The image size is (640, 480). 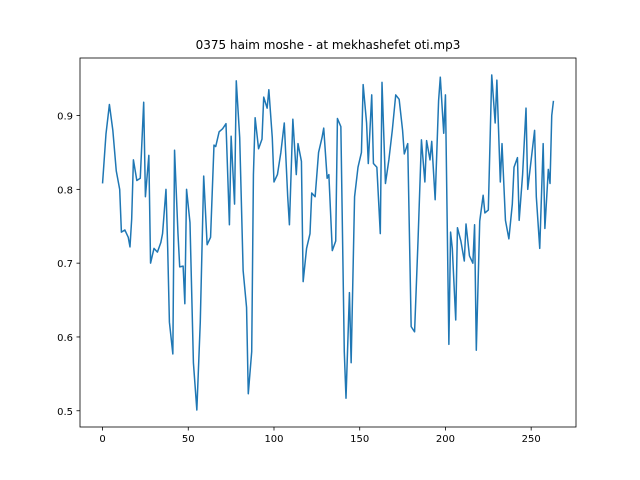 What do you see at coordinates (328, 45) in the screenshot?
I see `chart-title: 0375 haim moshe - at mekhashefet oti.mp3` at bounding box center [328, 45].